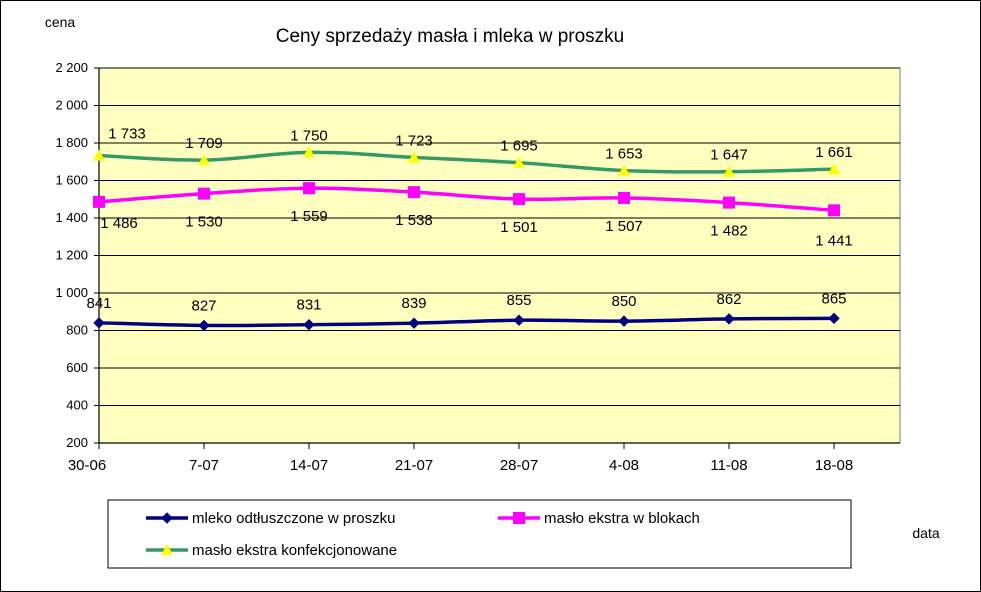  I want to click on data-label: 1 661, so click(834, 152).